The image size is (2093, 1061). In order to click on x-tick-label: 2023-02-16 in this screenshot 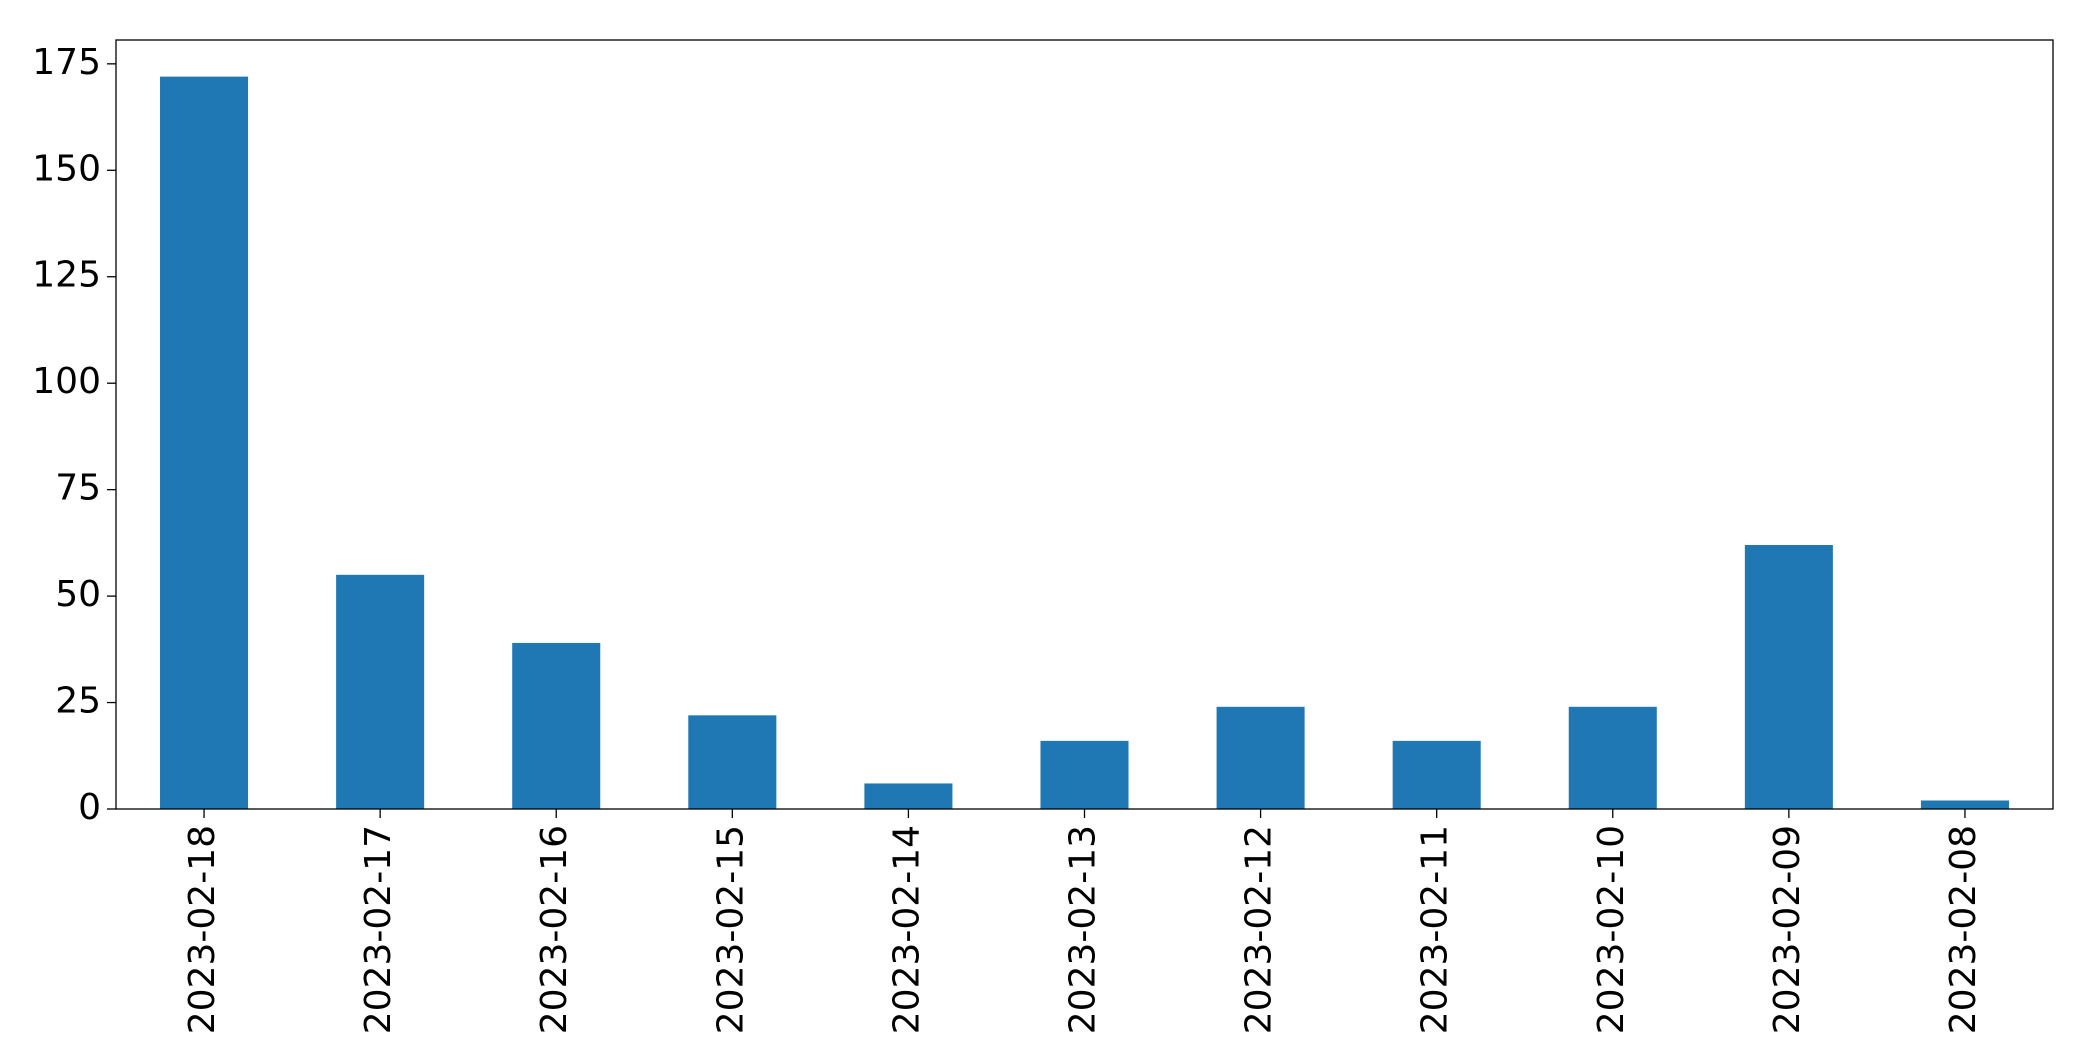, I will do `click(554, 929)`.